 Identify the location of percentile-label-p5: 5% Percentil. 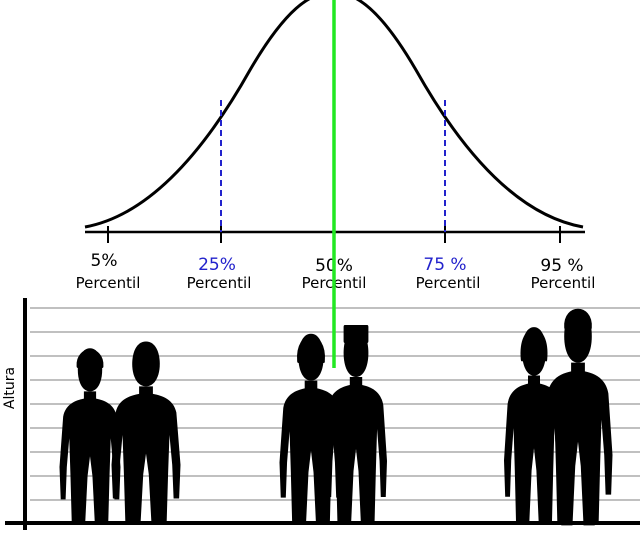
(108, 271).